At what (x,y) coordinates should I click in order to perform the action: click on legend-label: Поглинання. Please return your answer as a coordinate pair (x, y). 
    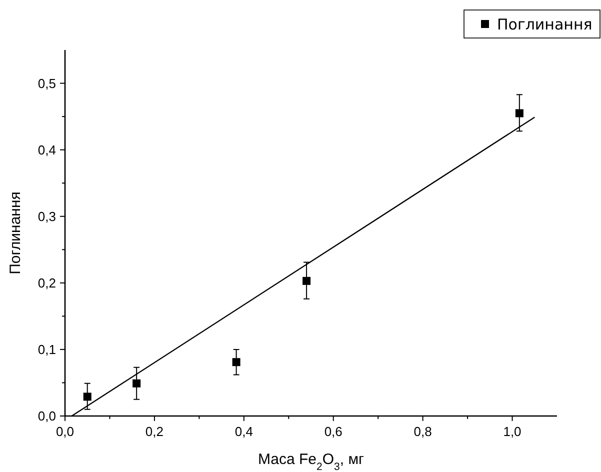
    Looking at the image, I should click on (544, 24).